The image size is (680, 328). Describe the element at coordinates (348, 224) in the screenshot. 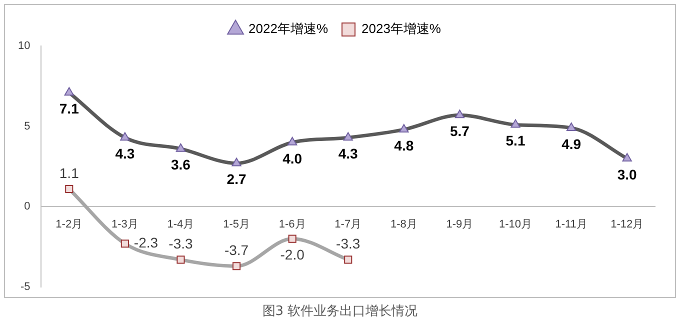

I see `x-tick-label: 1-7月` at that location.